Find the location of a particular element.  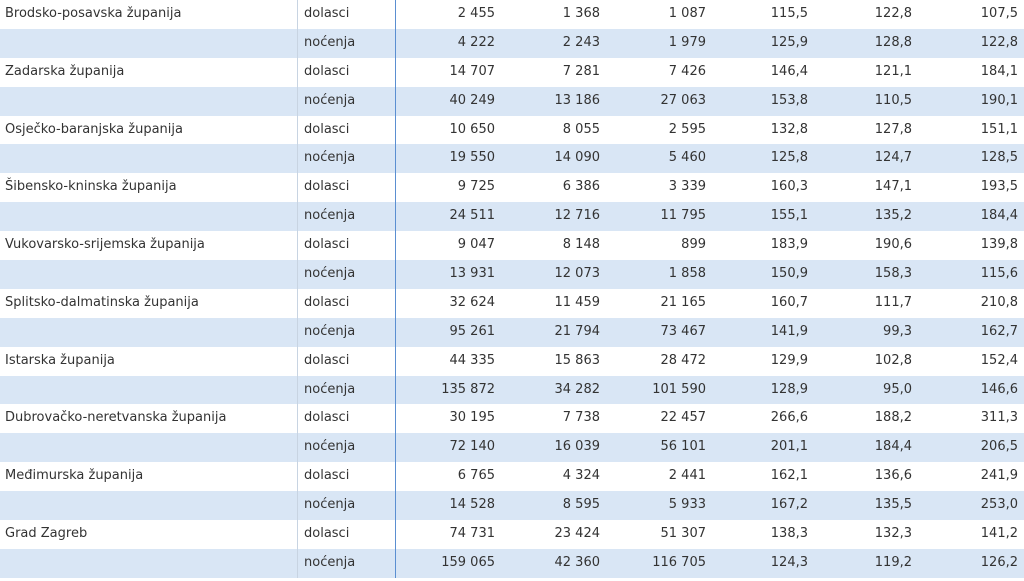

cell-value: 128,9 is located at coordinates (789, 389).